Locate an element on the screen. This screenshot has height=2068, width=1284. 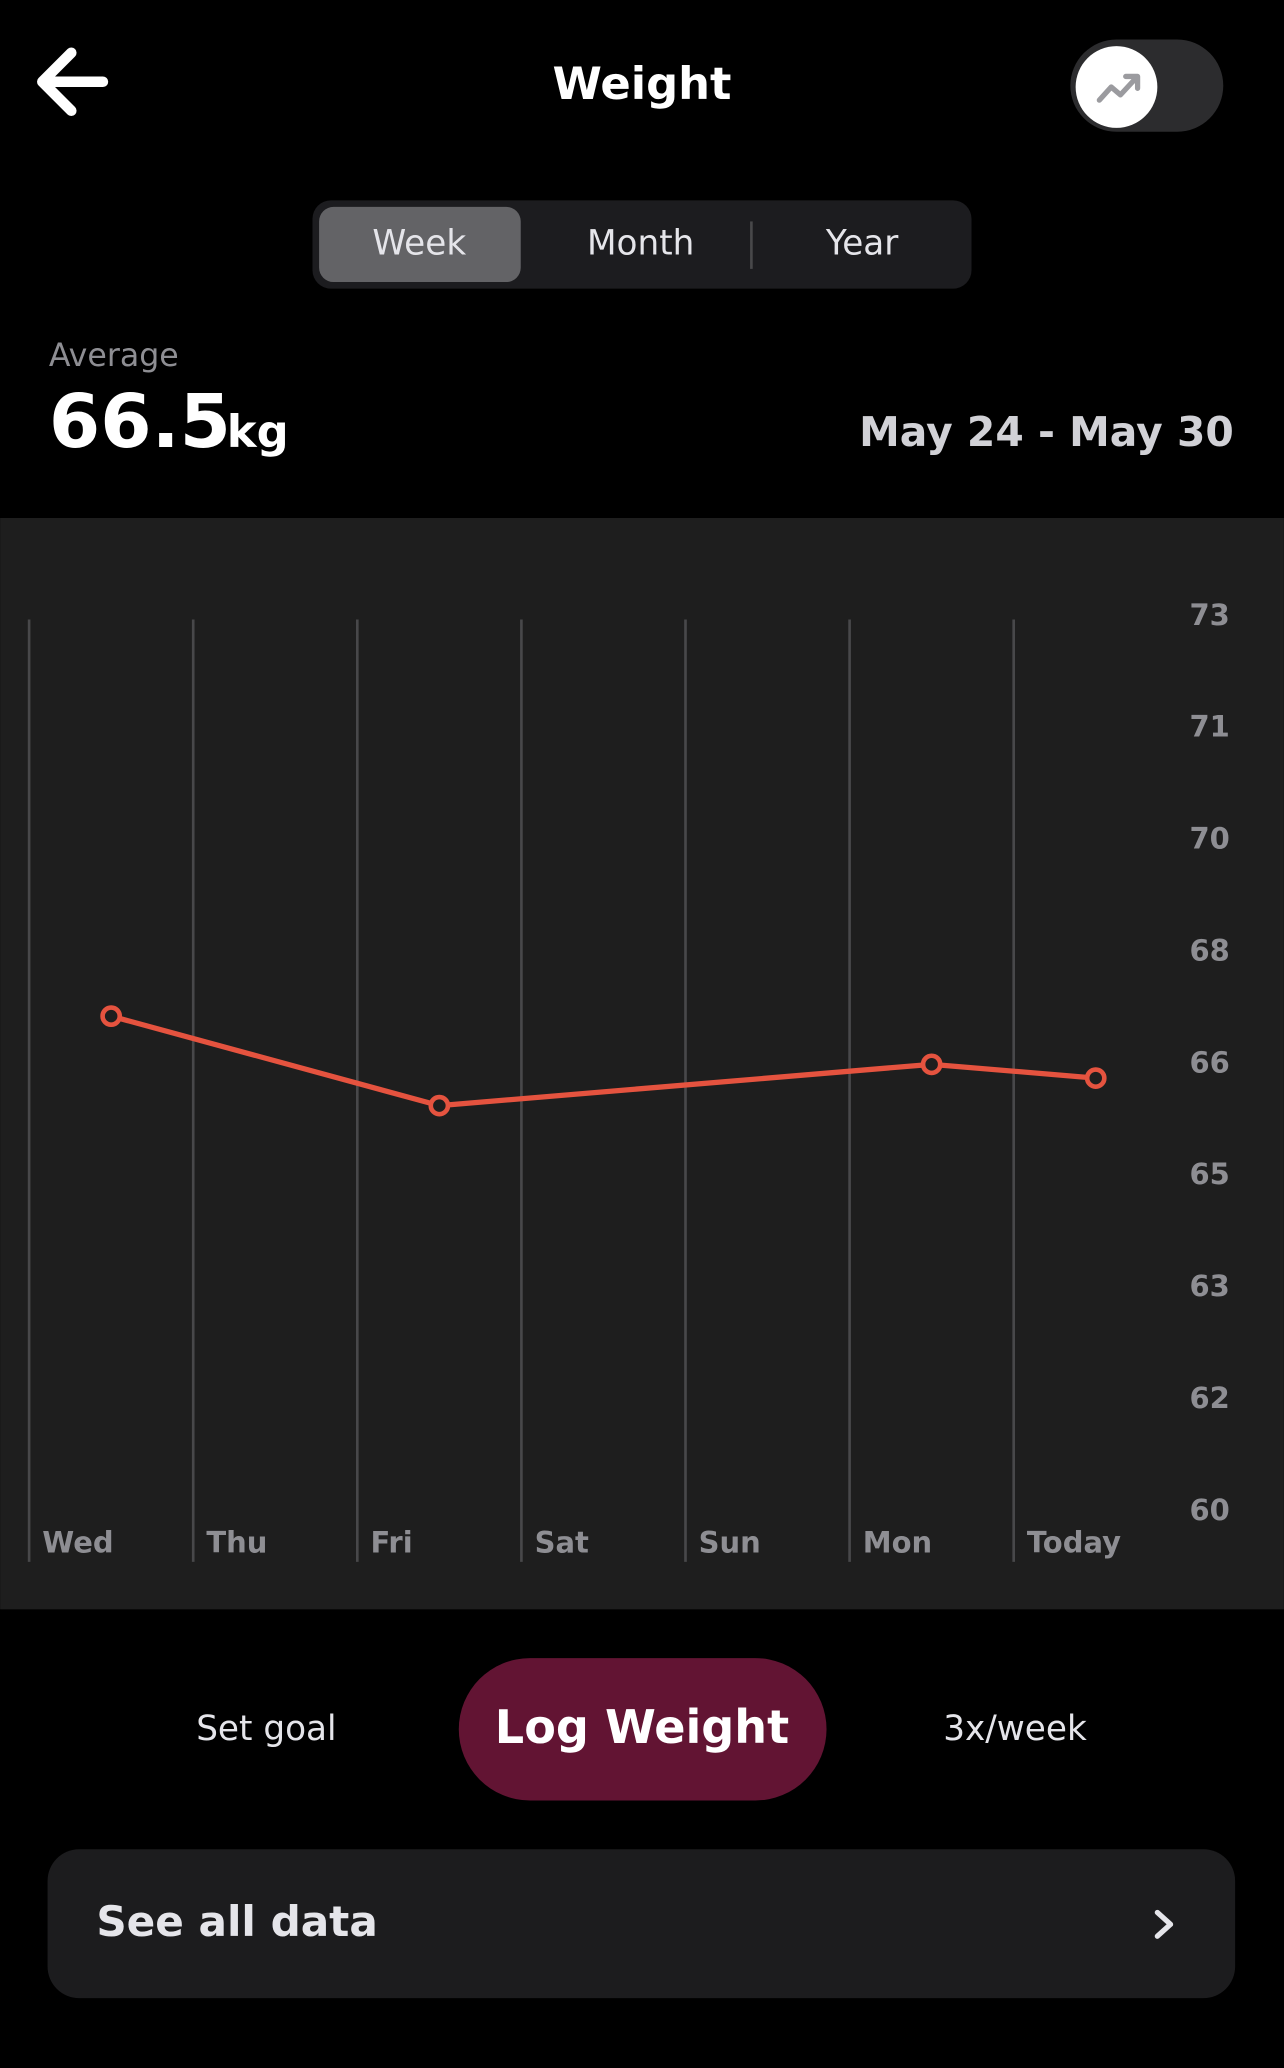
see-all-row: See all data is located at coordinates (641, 1924).